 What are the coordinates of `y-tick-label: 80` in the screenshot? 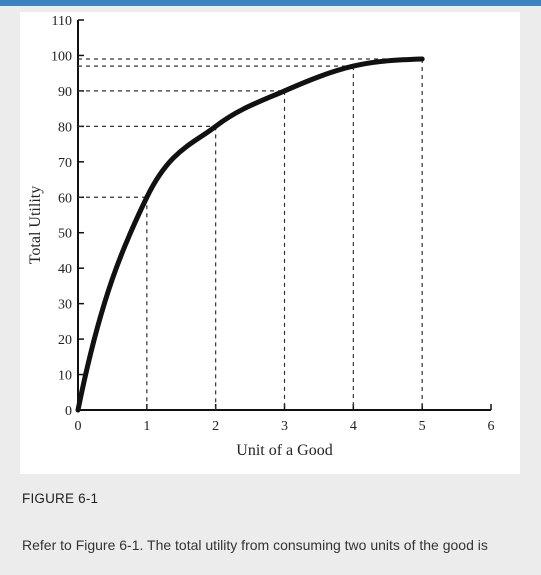 It's located at (65, 127).